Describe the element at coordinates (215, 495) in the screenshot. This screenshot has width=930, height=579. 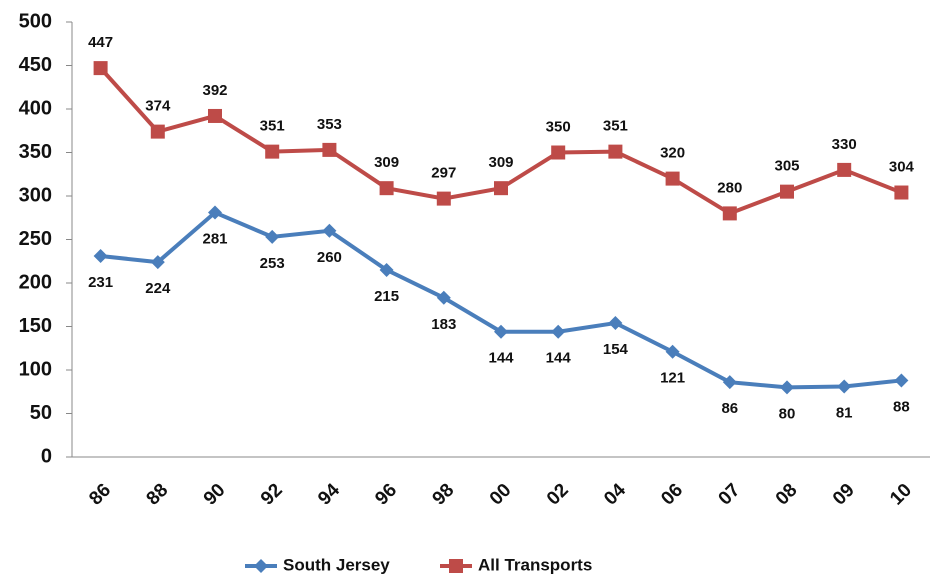
I see `x-tick-label: 90` at that location.